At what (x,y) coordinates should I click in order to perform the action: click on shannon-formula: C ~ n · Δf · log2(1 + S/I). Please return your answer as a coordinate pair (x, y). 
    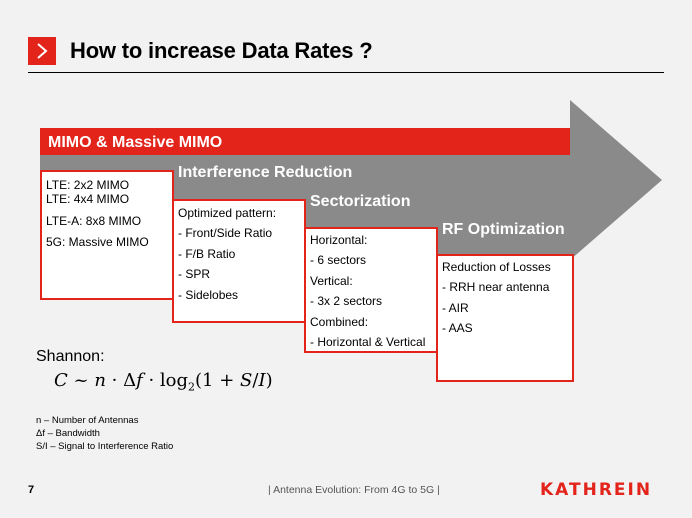
    Looking at the image, I should click on (163, 382).